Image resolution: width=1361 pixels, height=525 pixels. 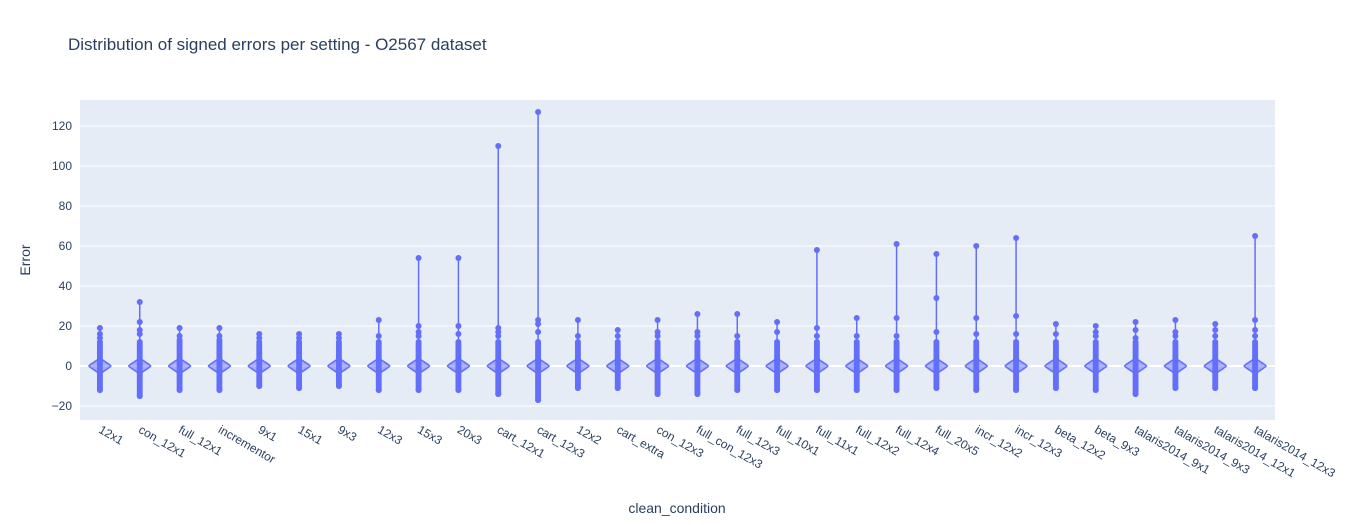 I want to click on violin-full_12x3, so click(x=737, y=352).